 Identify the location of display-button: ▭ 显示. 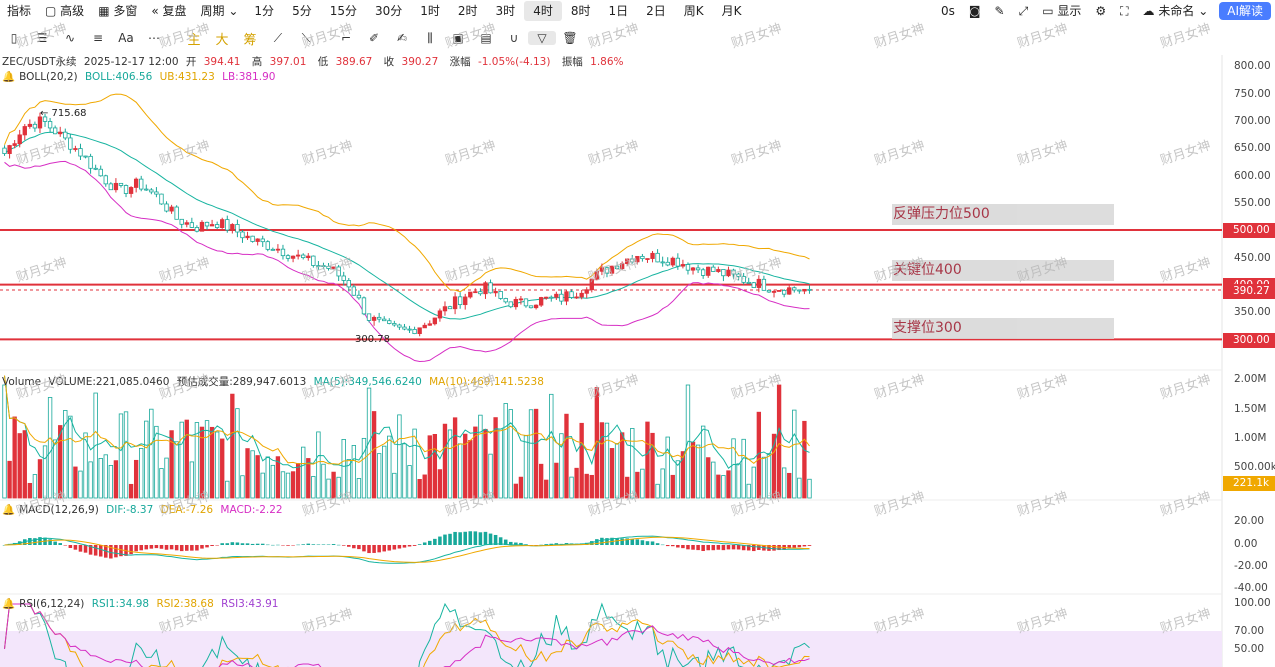
(1061, 11).